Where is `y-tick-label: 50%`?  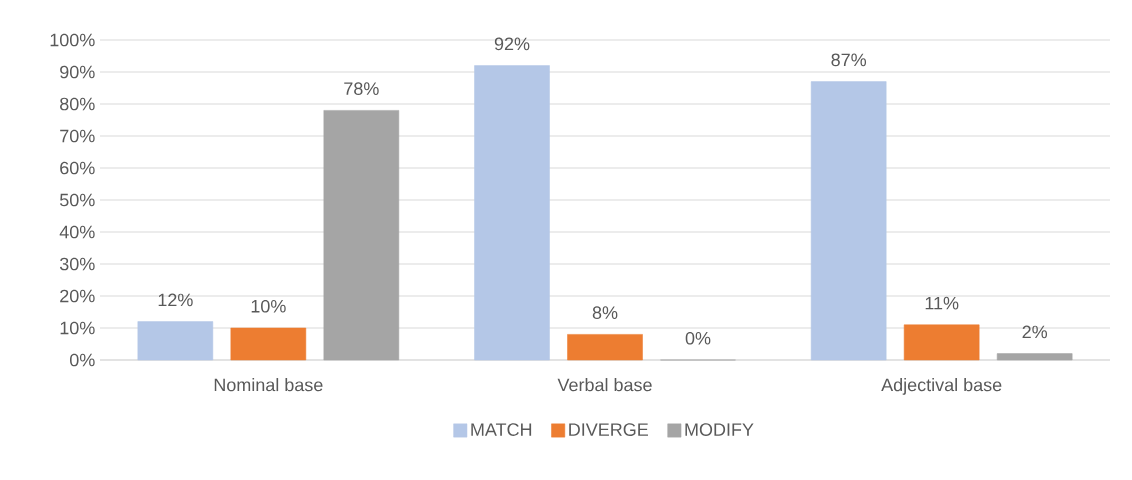
y-tick-label: 50% is located at coordinates (77, 200).